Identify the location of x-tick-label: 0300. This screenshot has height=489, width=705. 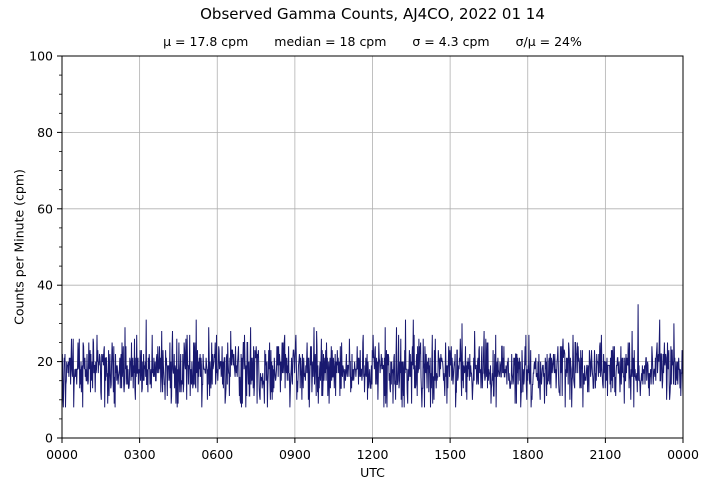
(140, 454).